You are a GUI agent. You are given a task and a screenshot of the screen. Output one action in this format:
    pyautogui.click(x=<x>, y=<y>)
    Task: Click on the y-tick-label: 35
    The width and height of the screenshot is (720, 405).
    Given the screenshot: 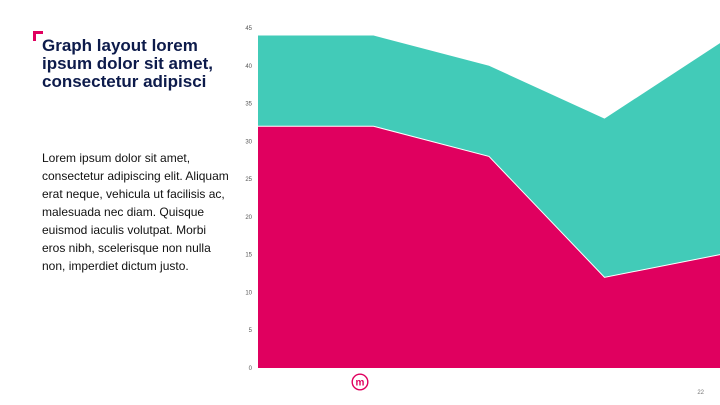 What is the action you would take?
    pyautogui.click(x=248, y=105)
    